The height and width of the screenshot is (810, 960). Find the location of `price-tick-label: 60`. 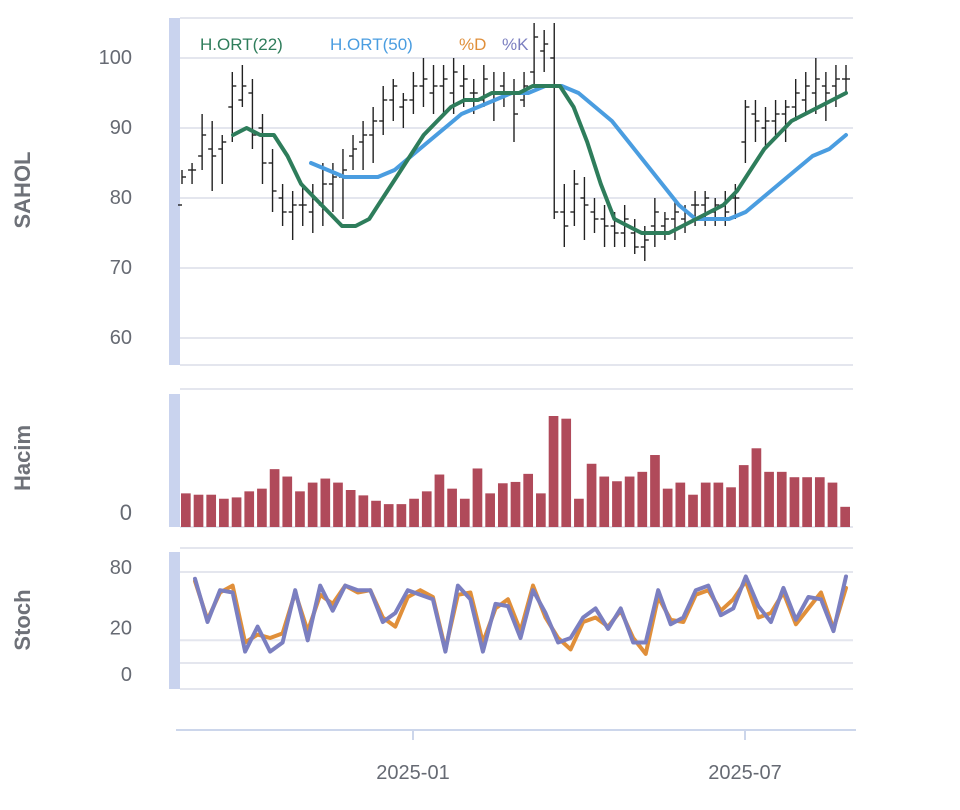

price-tick-label: 60 is located at coordinates (121, 338).